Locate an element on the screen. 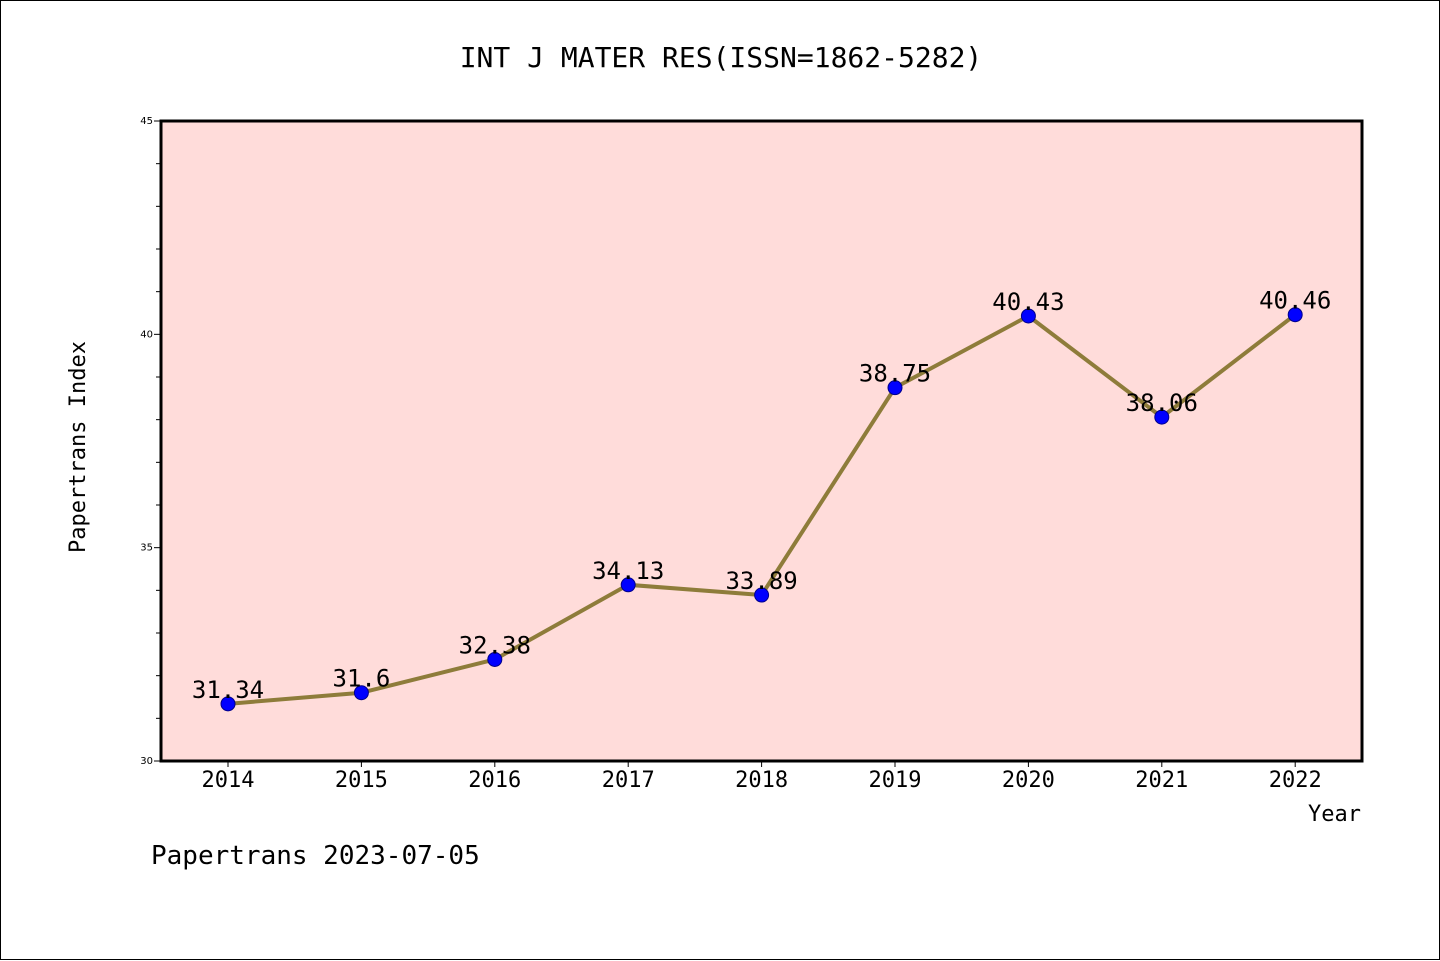 The height and width of the screenshot is (961, 1440). x-tick-label: 2019 is located at coordinates (895, 780).